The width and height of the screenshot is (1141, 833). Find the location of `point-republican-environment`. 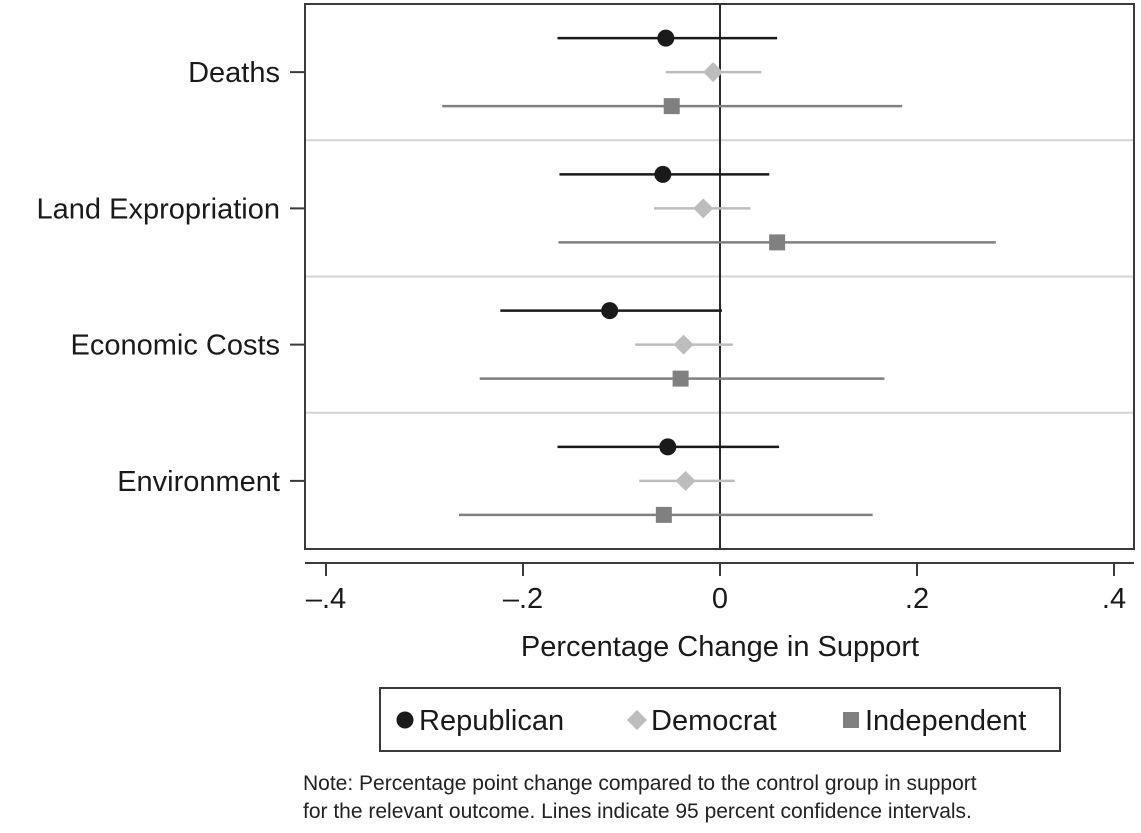

point-republican-environment is located at coordinates (668, 447).